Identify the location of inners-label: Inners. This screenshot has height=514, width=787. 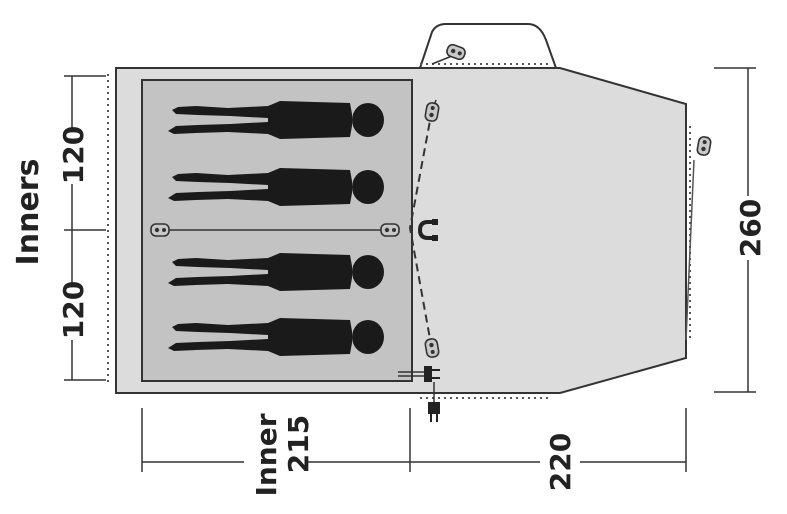
(28, 212).